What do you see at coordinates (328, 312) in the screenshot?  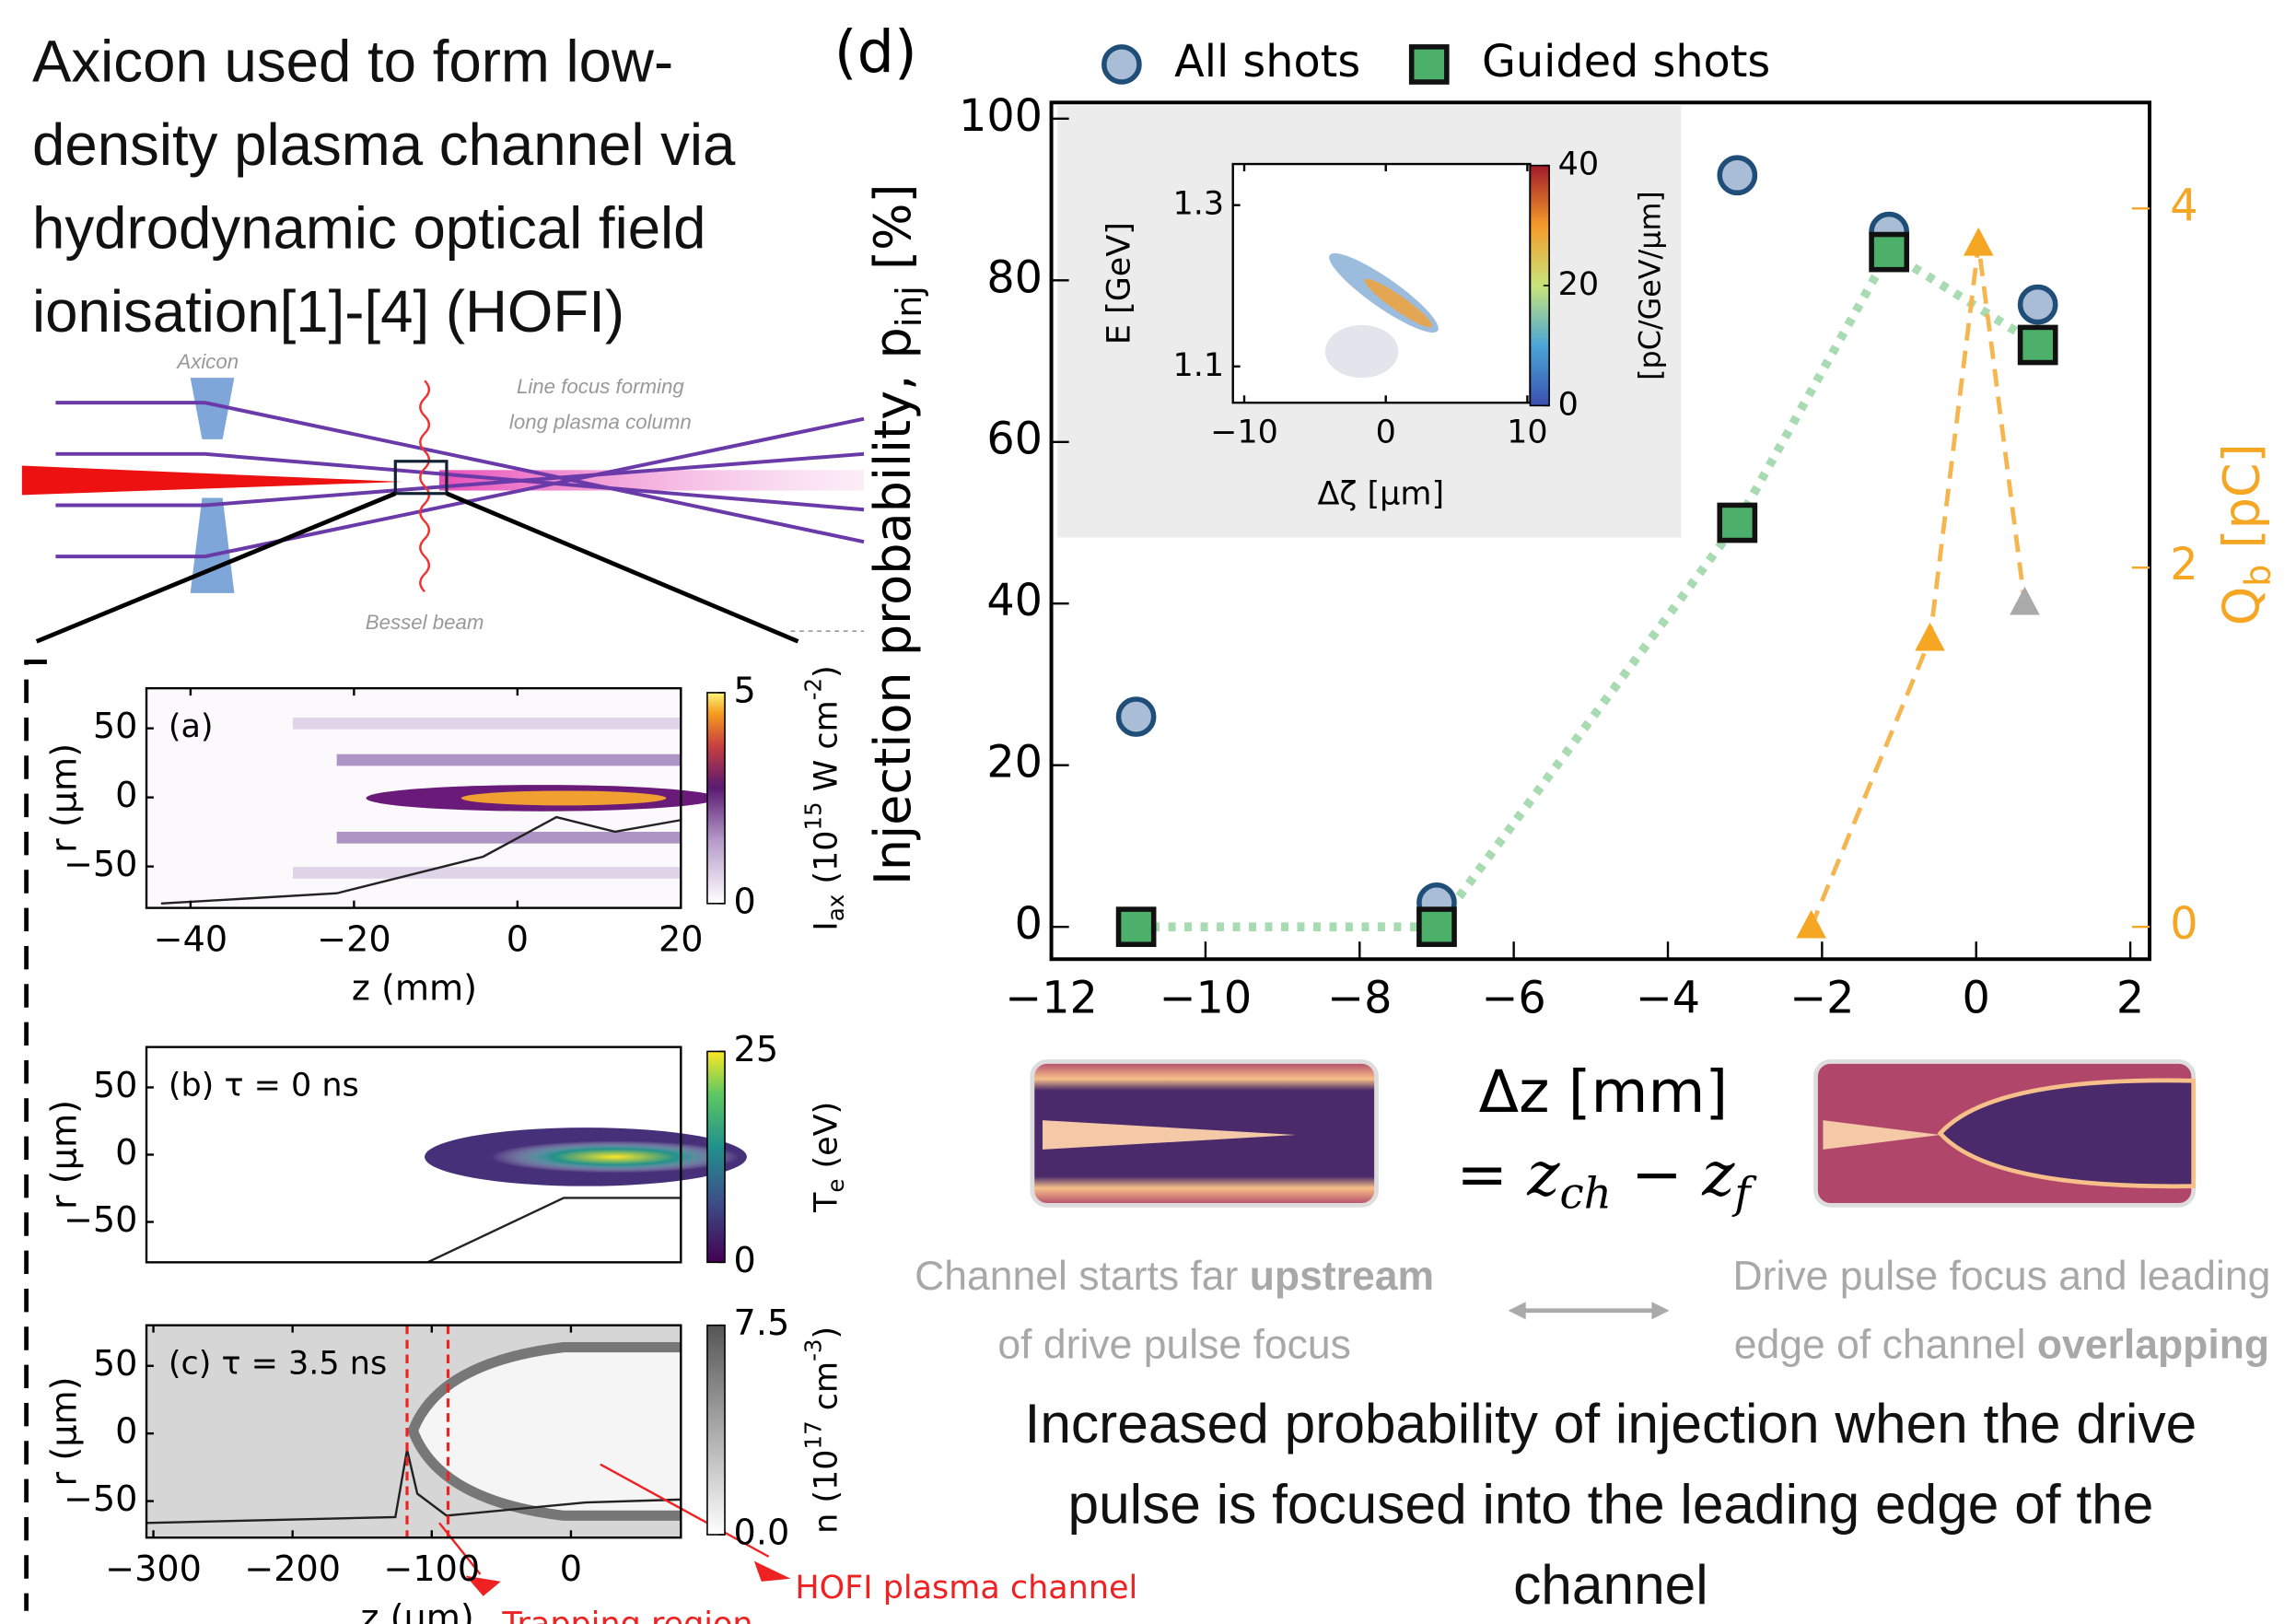 I see `heading-line: ionisation[1]-[4] (HOFI)` at bounding box center [328, 312].